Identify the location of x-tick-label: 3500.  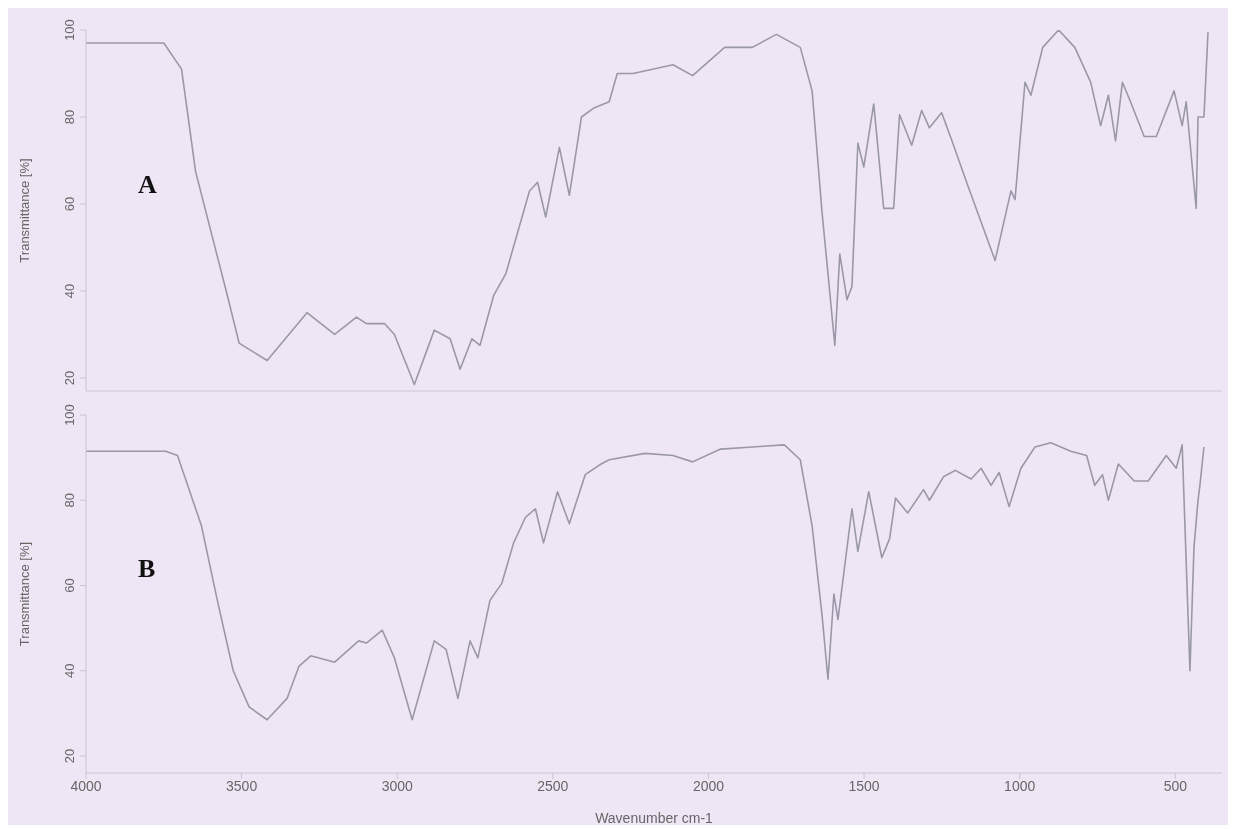
(242, 785).